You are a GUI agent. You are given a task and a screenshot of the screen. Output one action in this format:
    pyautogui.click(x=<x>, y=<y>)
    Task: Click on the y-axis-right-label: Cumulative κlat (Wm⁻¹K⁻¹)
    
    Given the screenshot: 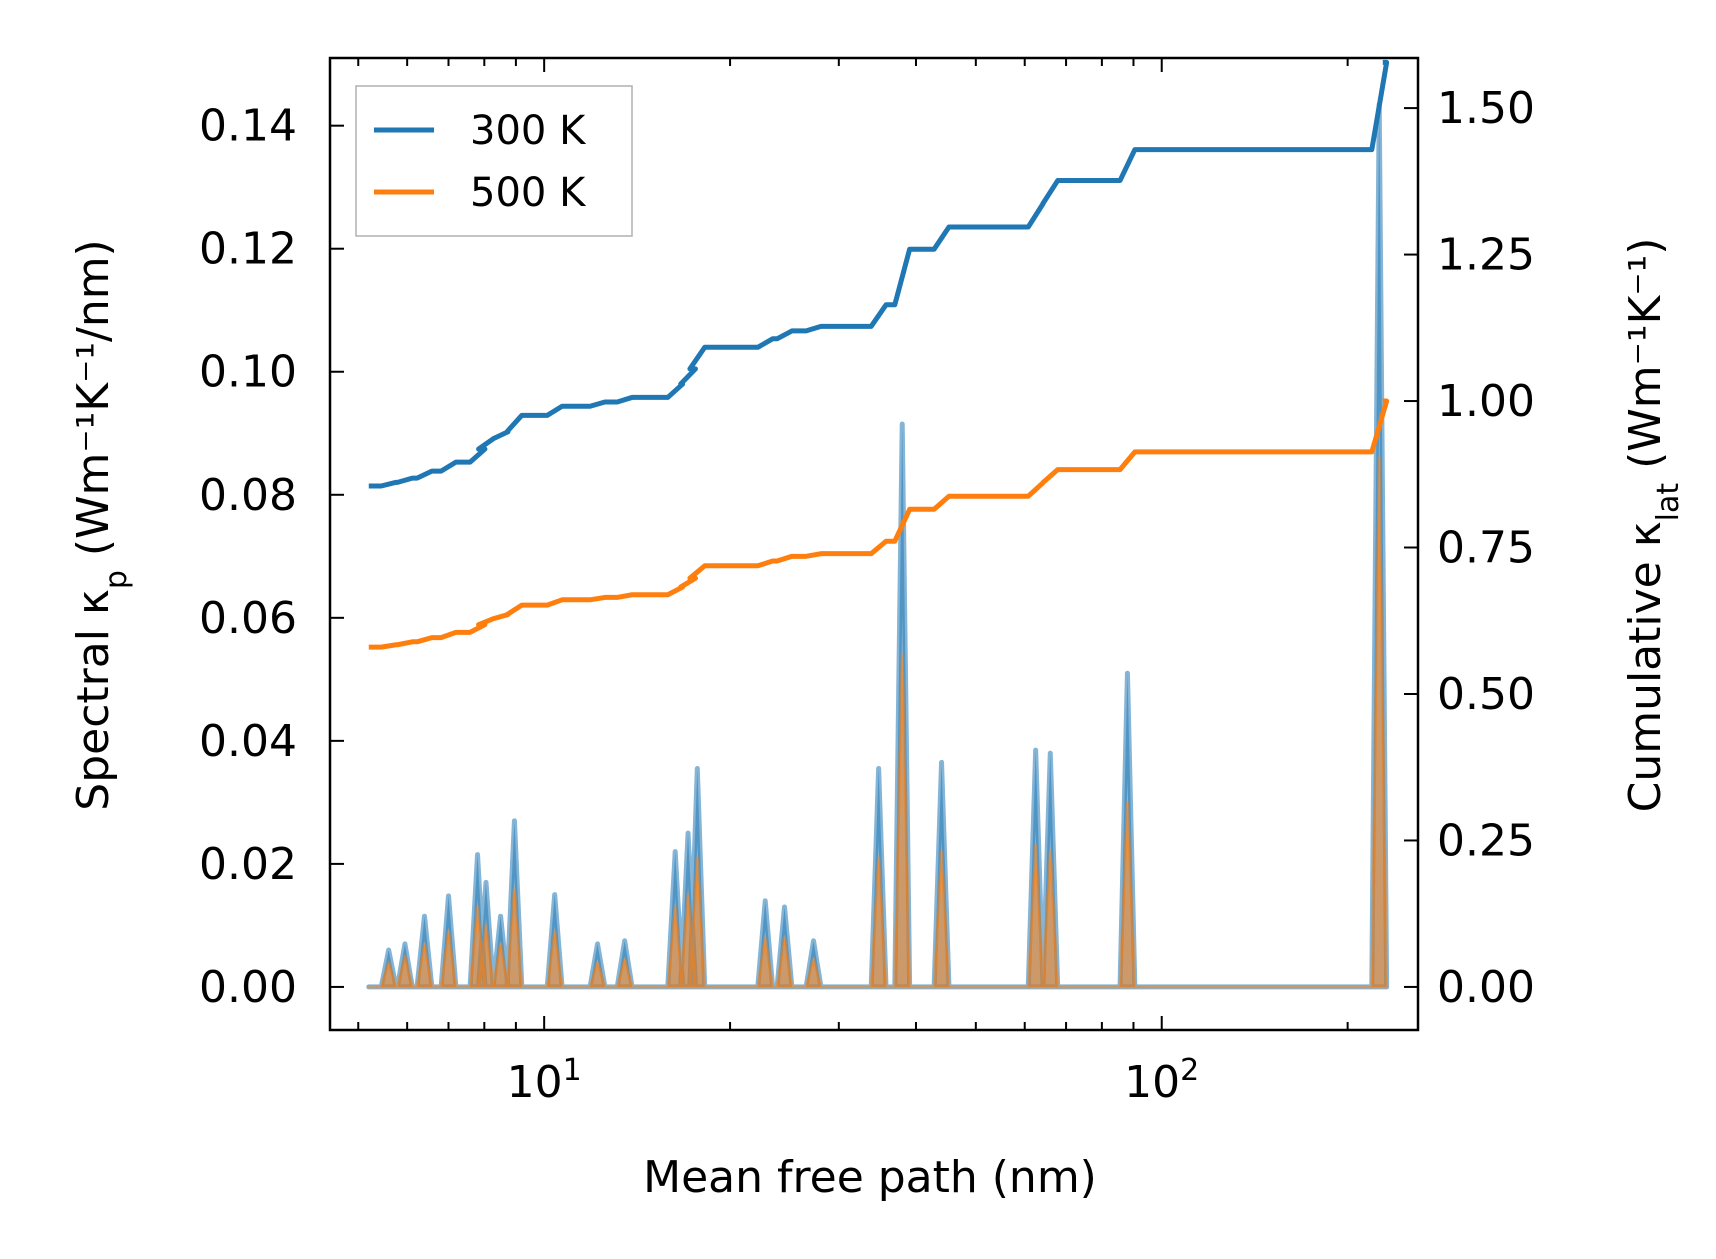 What is the action you would take?
    pyautogui.click(x=1653, y=525)
    